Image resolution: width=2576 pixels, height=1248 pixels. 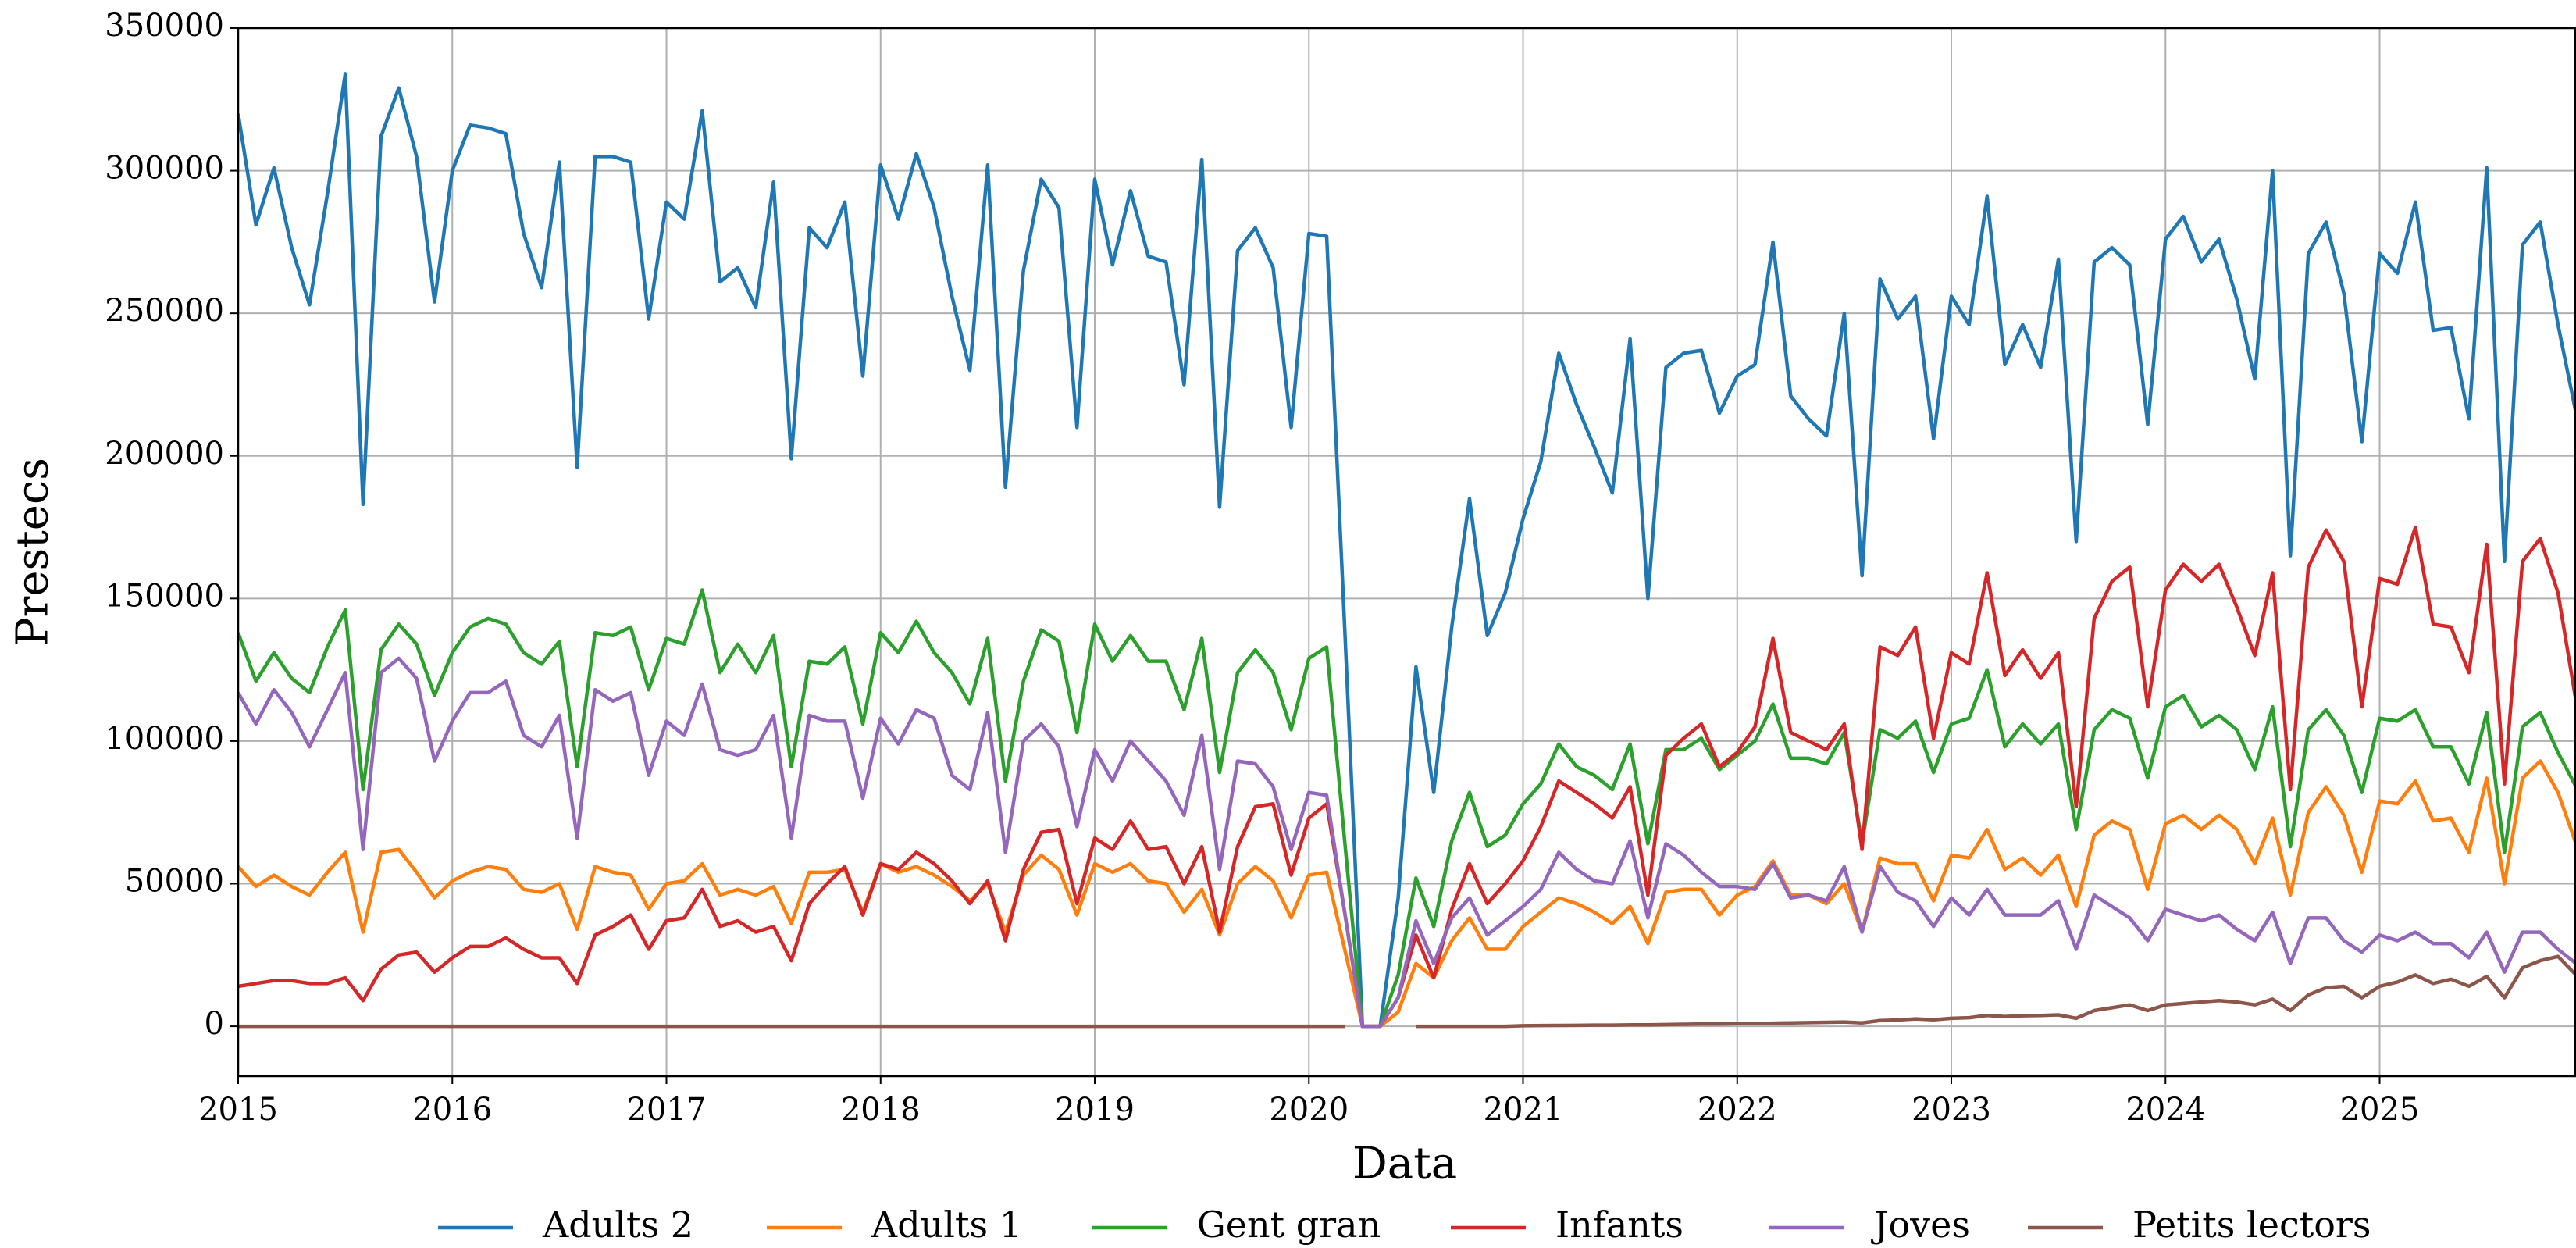 What do you see at coordinates (881, 1110) in the screenshot?
I see `x-tick-label: 2018` at bounding box center [881, 1110].